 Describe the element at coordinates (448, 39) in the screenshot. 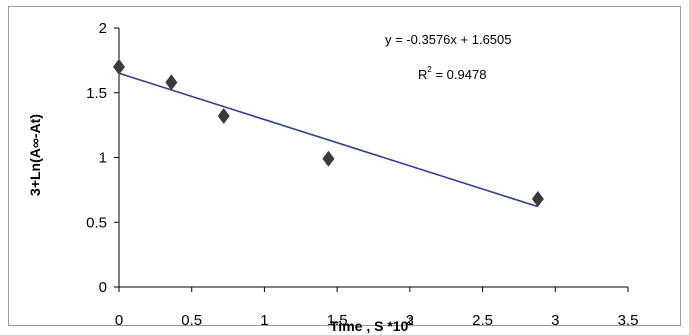

I see `equation-label: y = -0.3576x + 1.6505` at that location.